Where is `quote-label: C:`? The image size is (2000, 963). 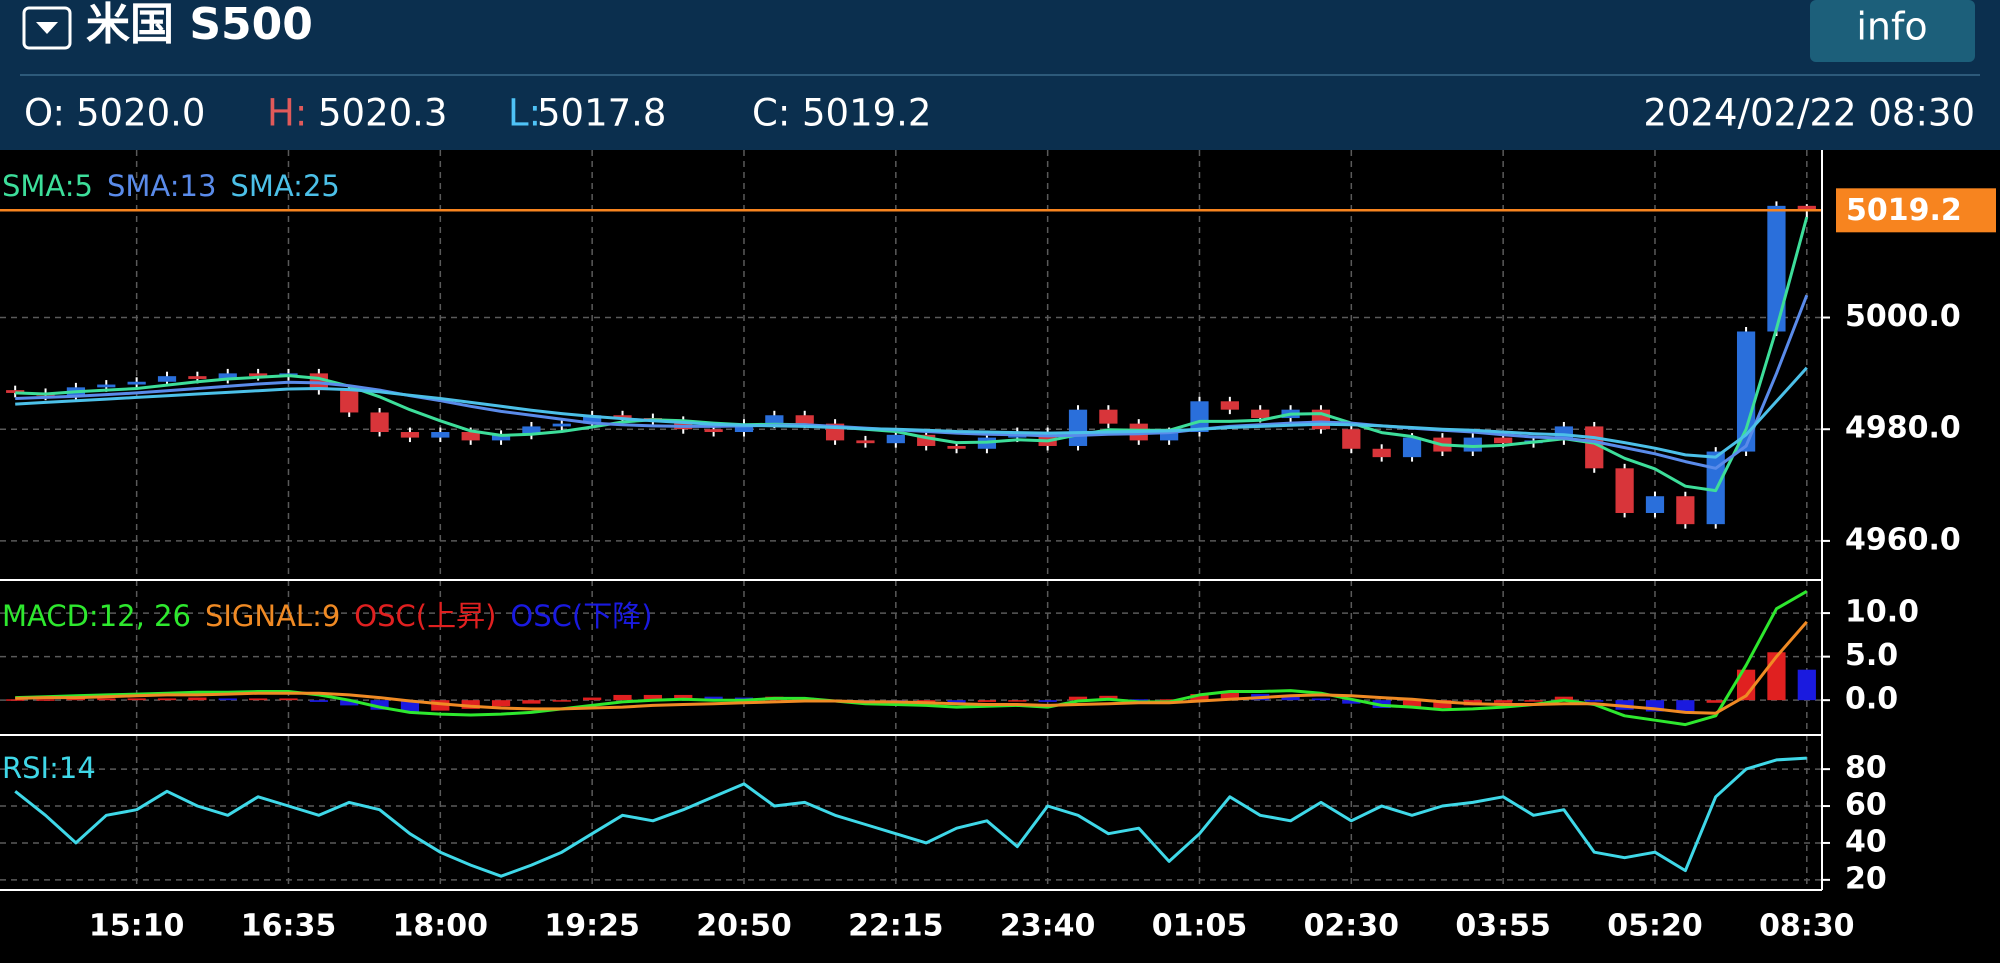
quote-label: C: is located at coordinates (771, 113).